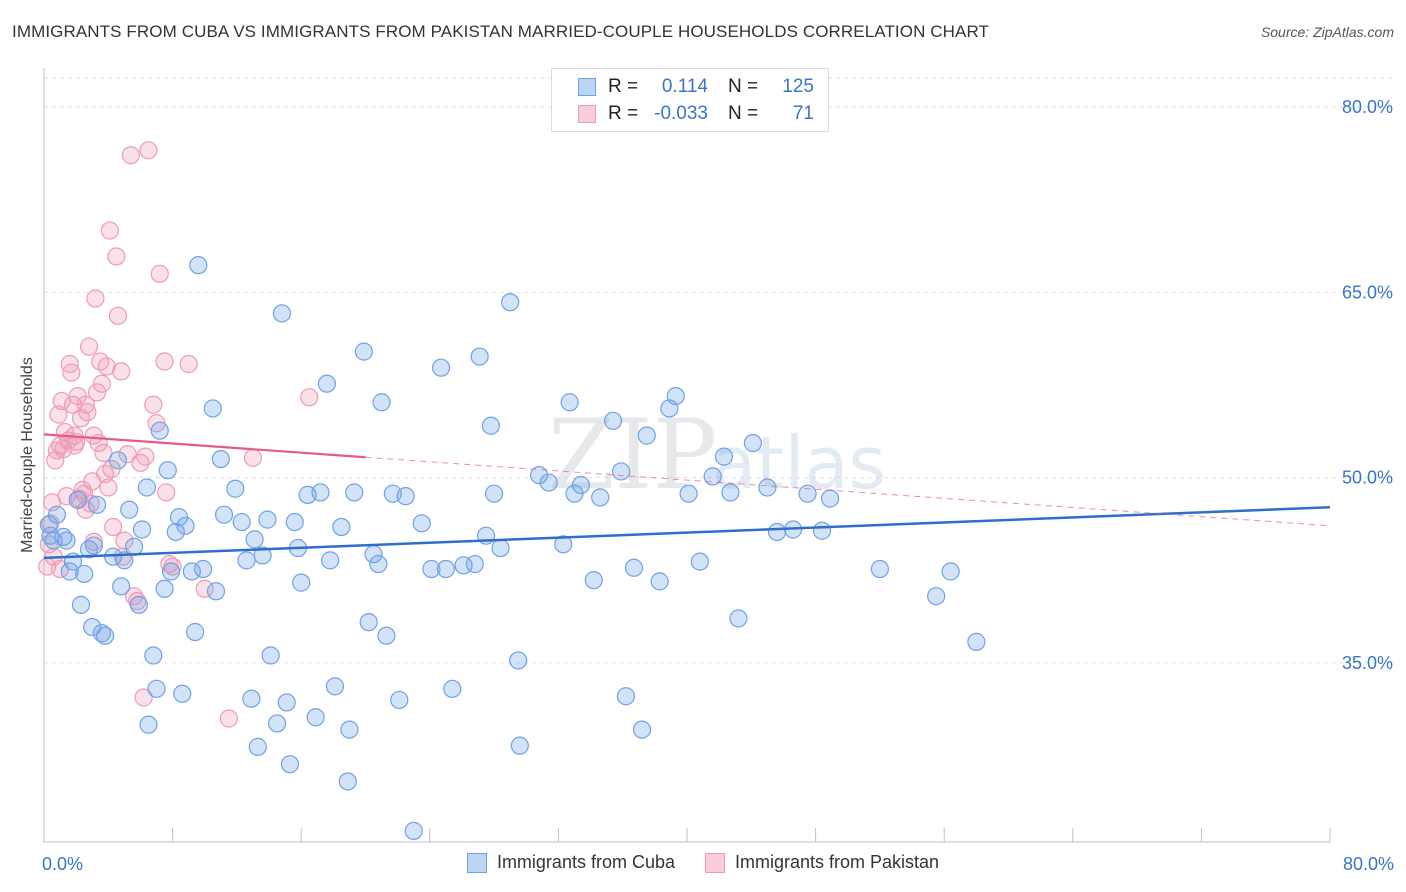 The height and width of the screenshot is (892, 1406). I want to click on pakistan-trend-line, so click(204, 446).